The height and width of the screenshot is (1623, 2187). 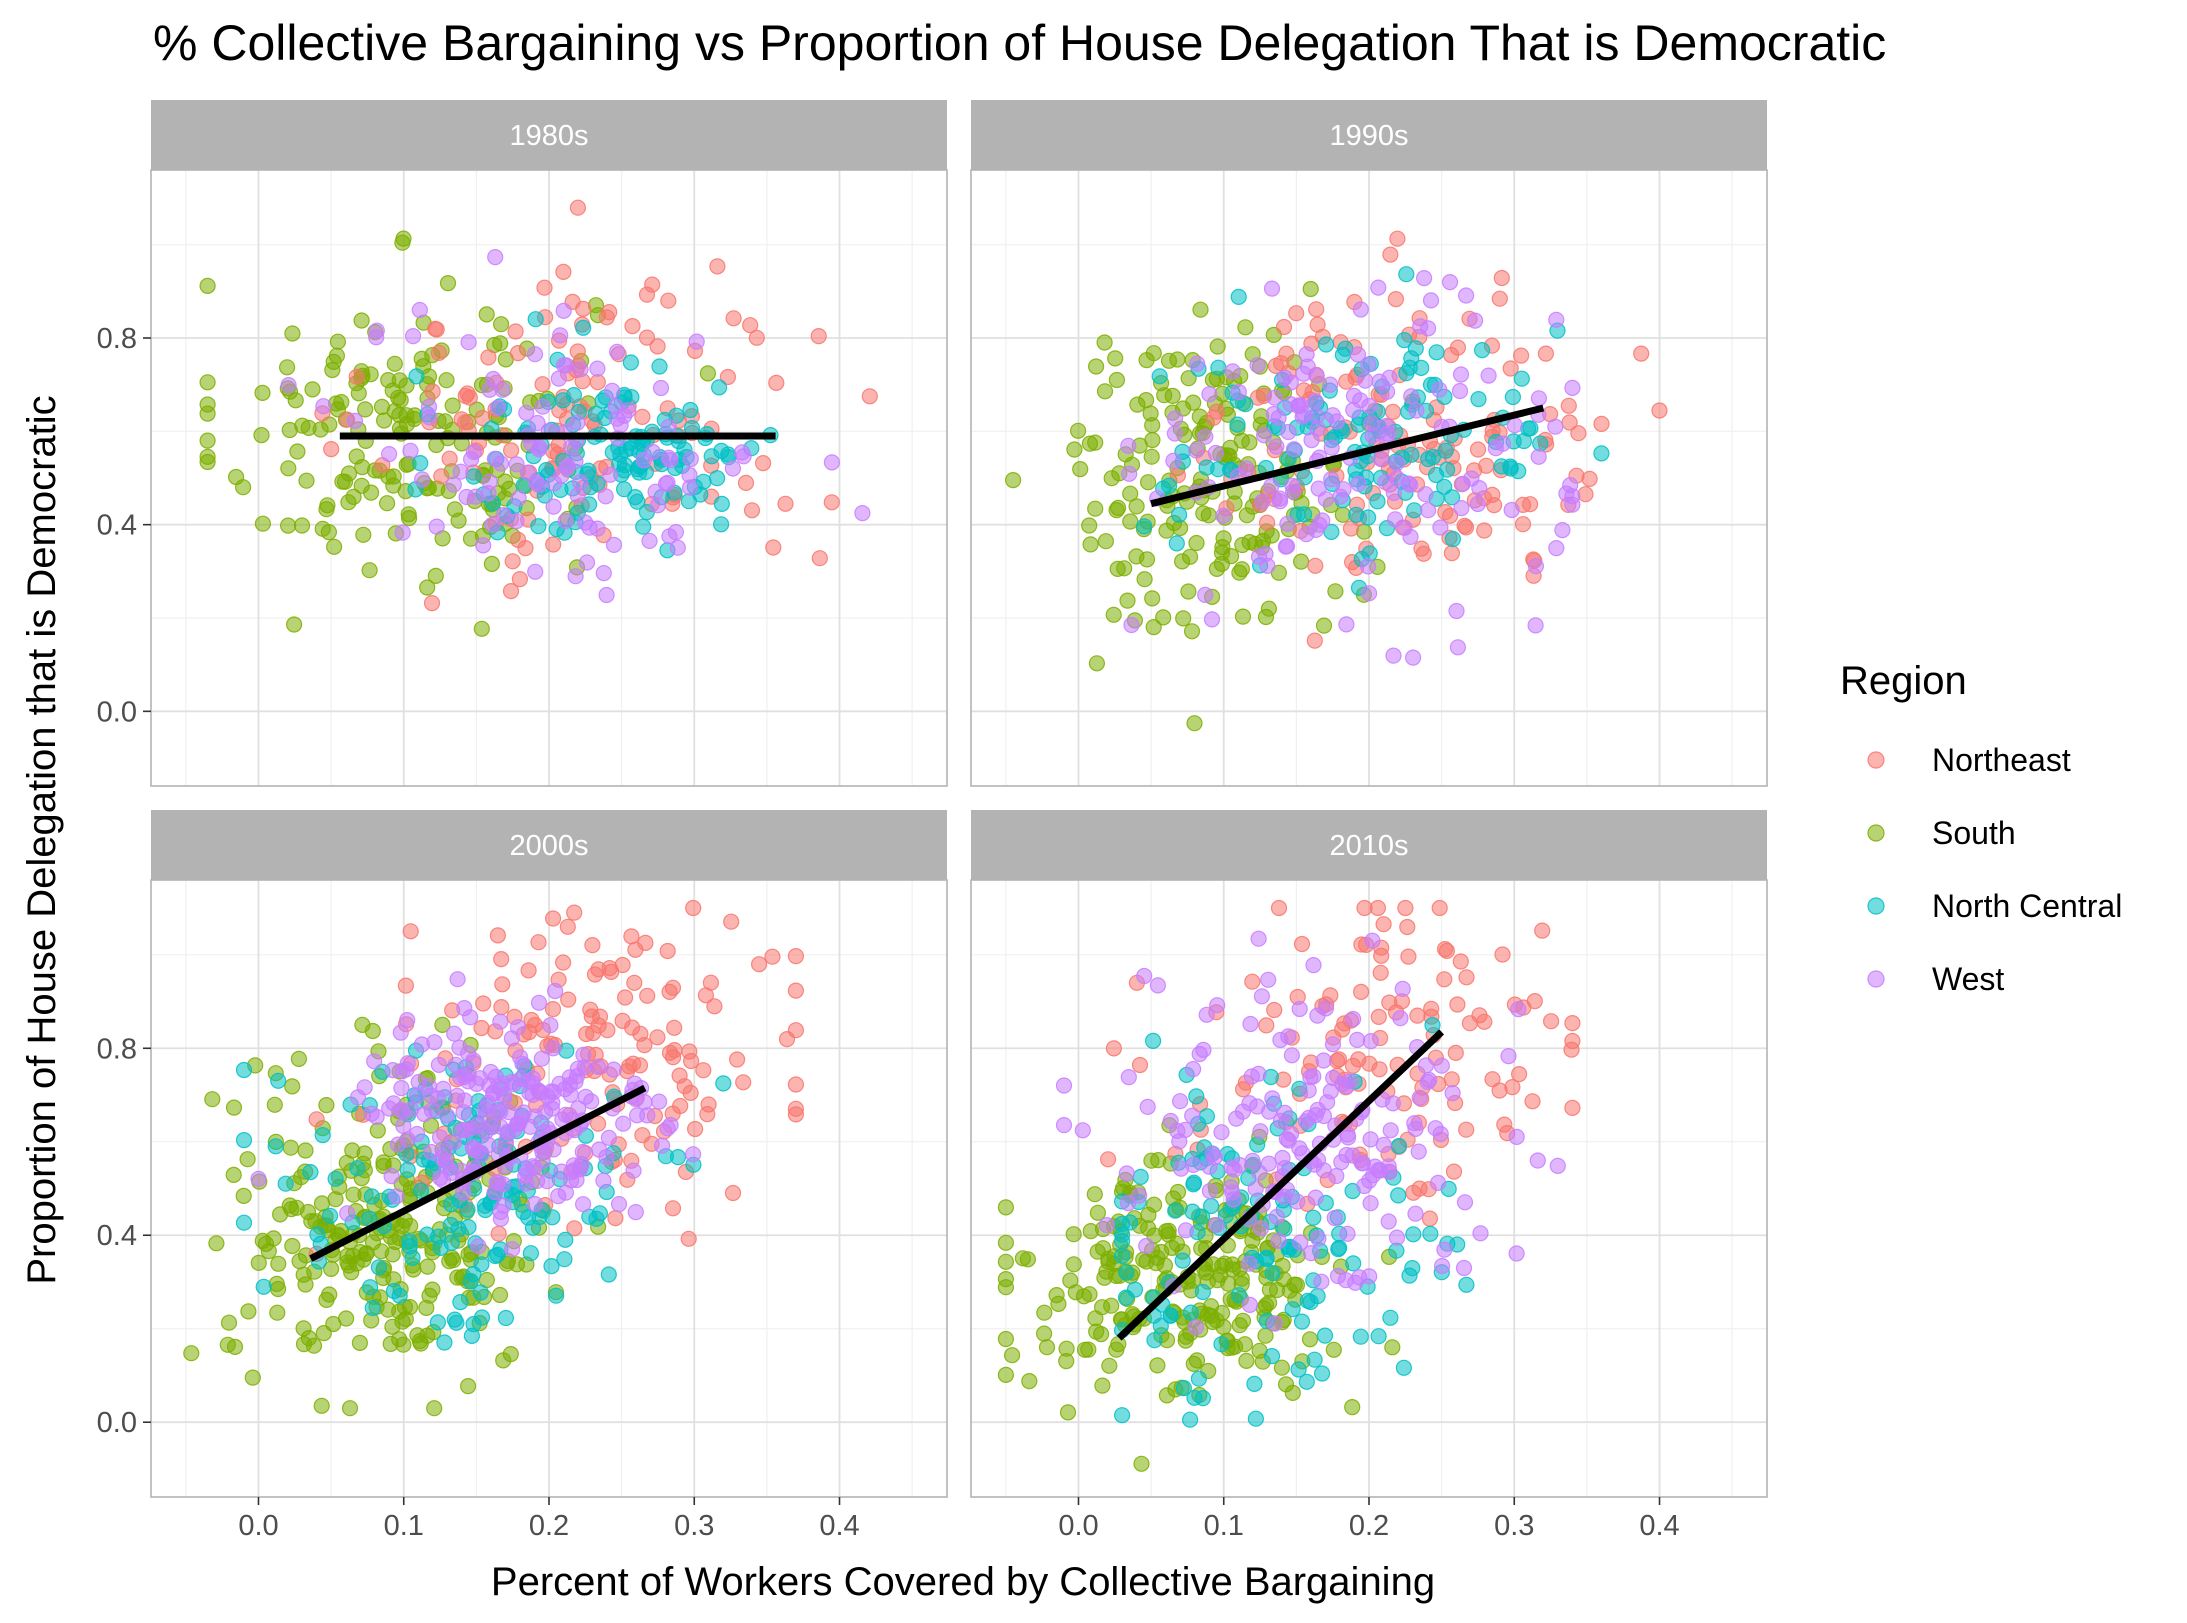 I want to click on legend-label: Northeast, so click(x=2001, y=760).